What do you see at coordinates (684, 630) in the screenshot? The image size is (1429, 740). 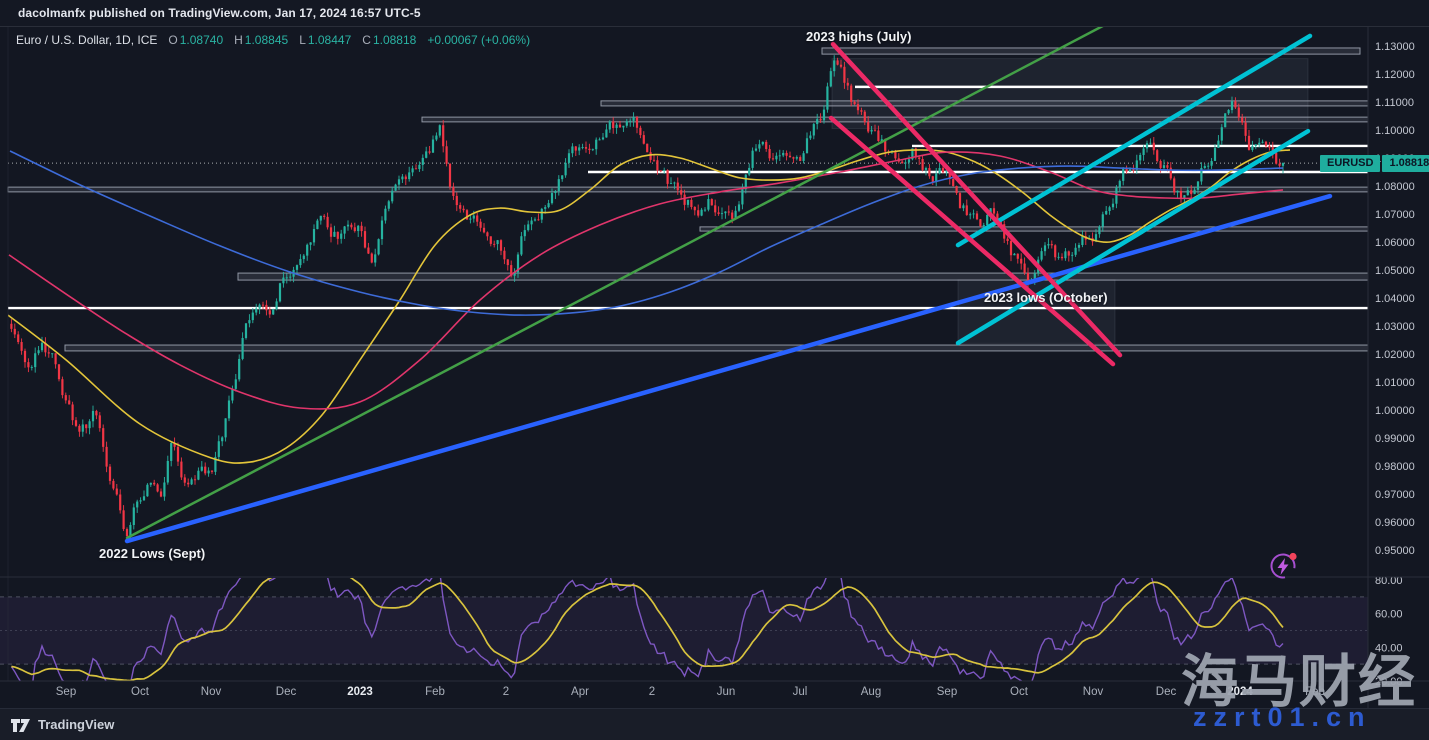 I see `rsi-band-fill` at bounding box center [684, 630].